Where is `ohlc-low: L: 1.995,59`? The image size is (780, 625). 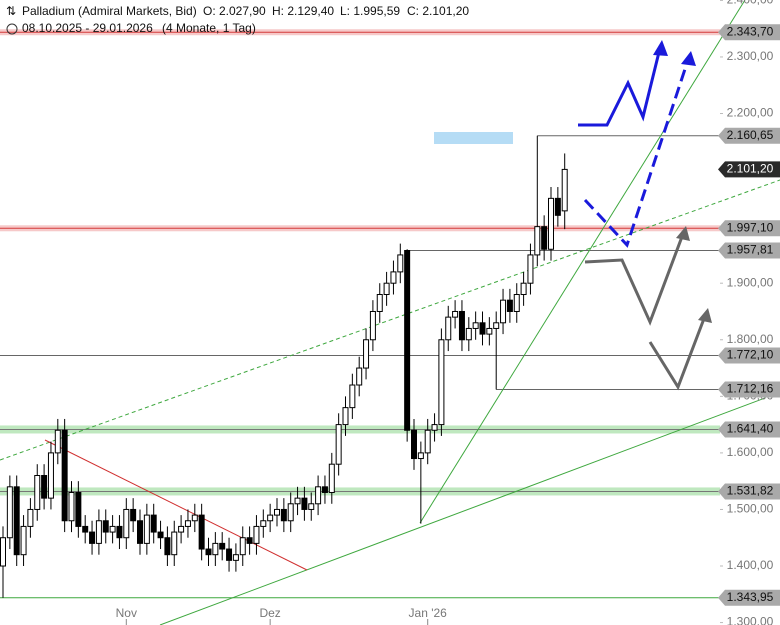
ohlc-low: L: 1.995,59 is located at coordinates (370, 11).